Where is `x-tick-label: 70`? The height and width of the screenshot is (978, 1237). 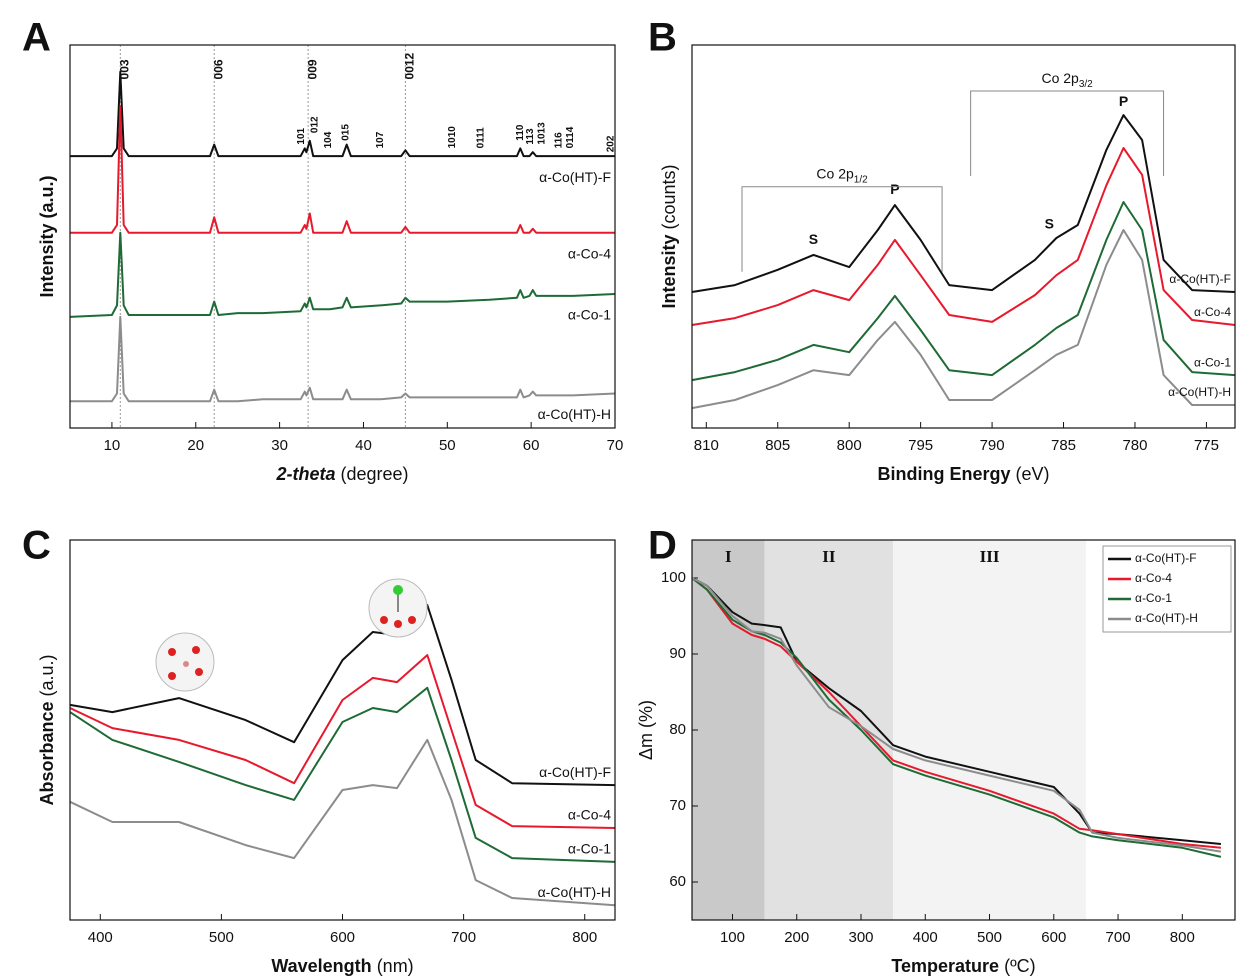
x-tick-label: 70 is located at coordinates (615, 445).